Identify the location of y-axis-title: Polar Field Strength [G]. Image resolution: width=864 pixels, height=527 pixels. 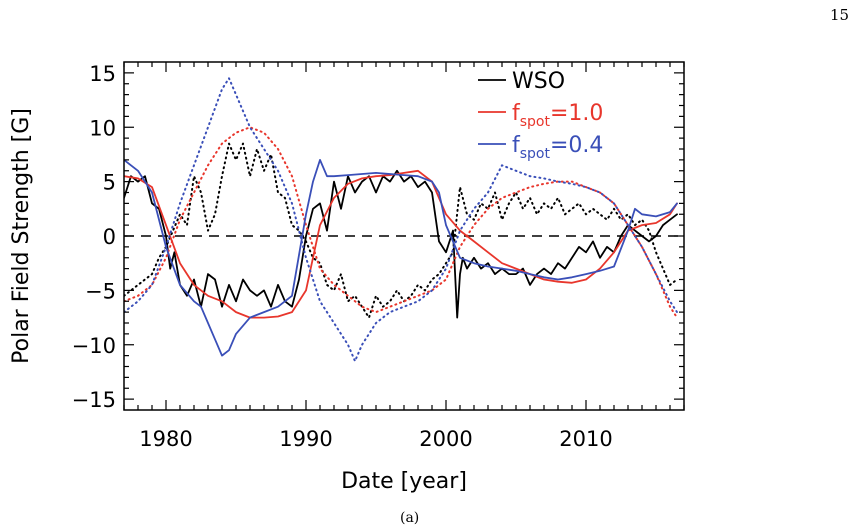
(21, 236).